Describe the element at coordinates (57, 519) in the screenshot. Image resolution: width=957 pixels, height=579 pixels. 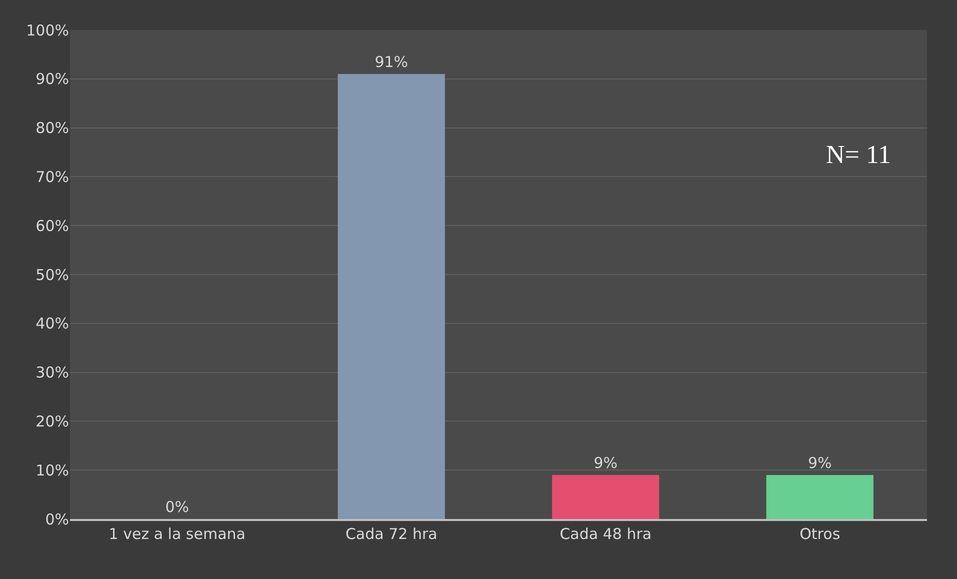
I see `y-tick-label: 0%` at that location.